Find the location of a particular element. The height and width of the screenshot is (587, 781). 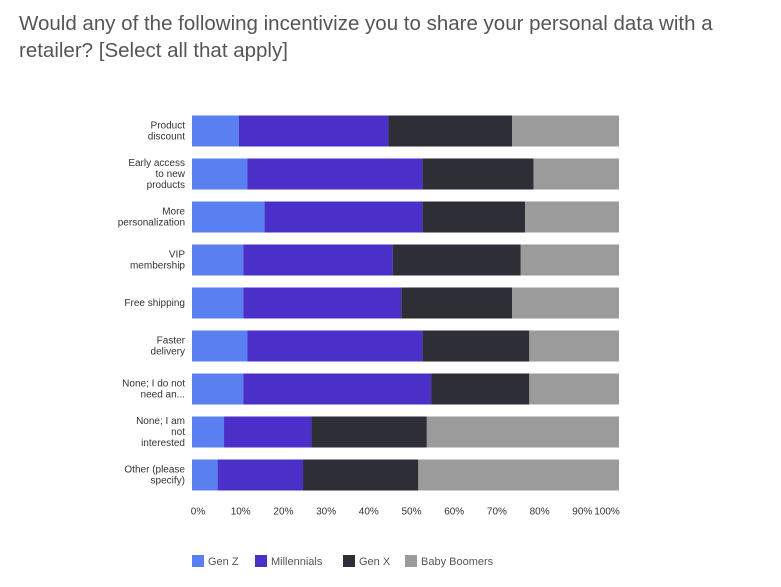

category-label: Product discount is located at coordinates (166, 131).